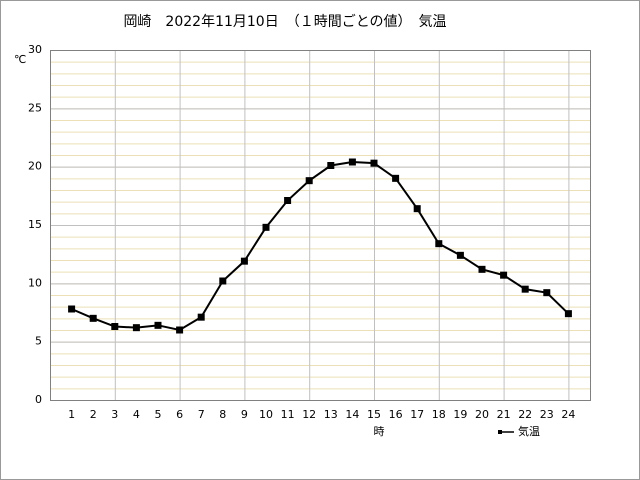  What do you see at coordinates (288, 414) in the screenshot?
I see `x-tick-label: 11` at bounding box center [288, 414].